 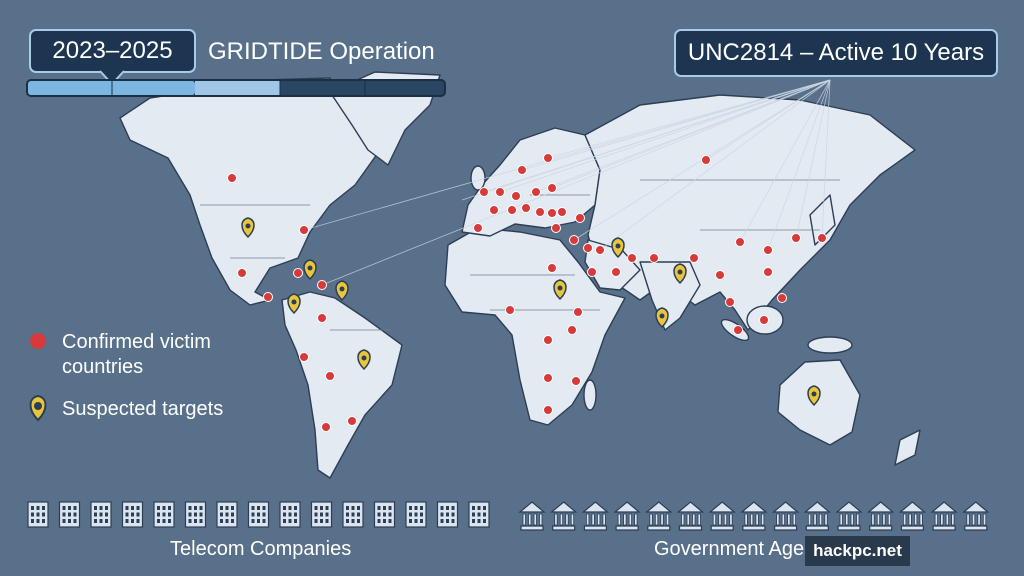 I want to click on legend-dot, so click(x=38, y=341).